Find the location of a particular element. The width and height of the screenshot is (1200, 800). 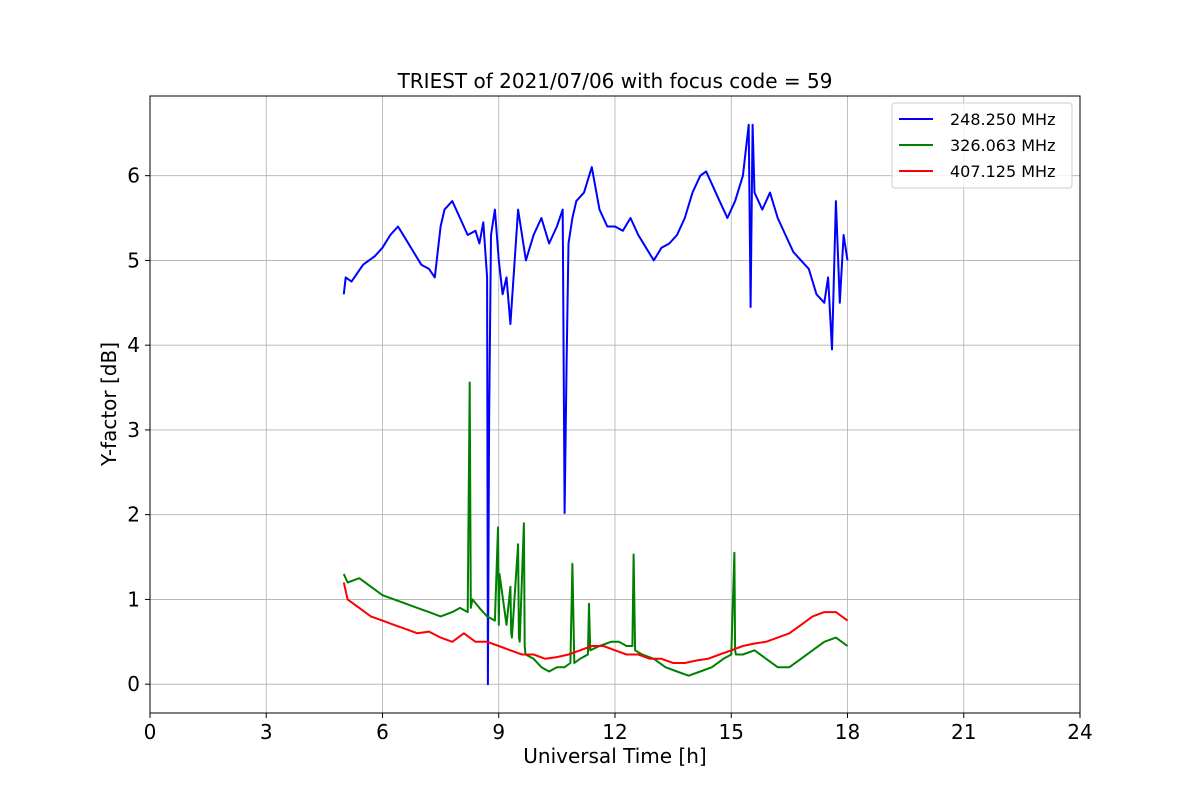

chart-legend: 248.250 MHz 326.063 MHz 407.125 MHz is located at coordinates (982, 145).